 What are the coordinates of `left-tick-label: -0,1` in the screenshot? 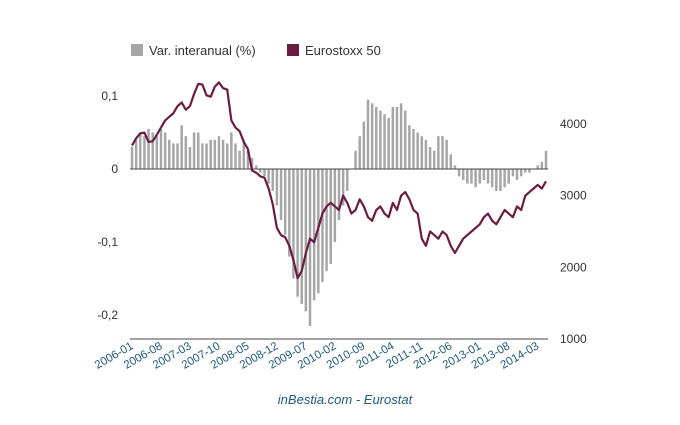 It's located at (107, 242).